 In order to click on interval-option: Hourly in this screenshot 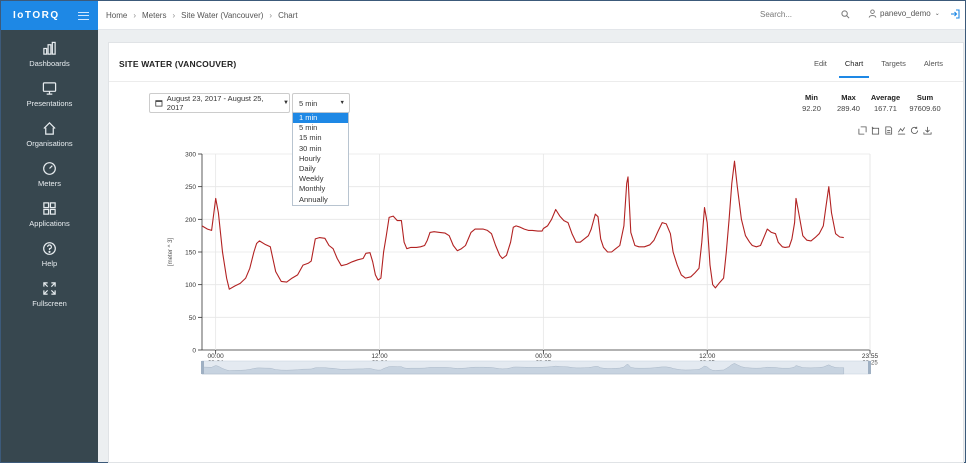, I will do `click(310, 158)`.